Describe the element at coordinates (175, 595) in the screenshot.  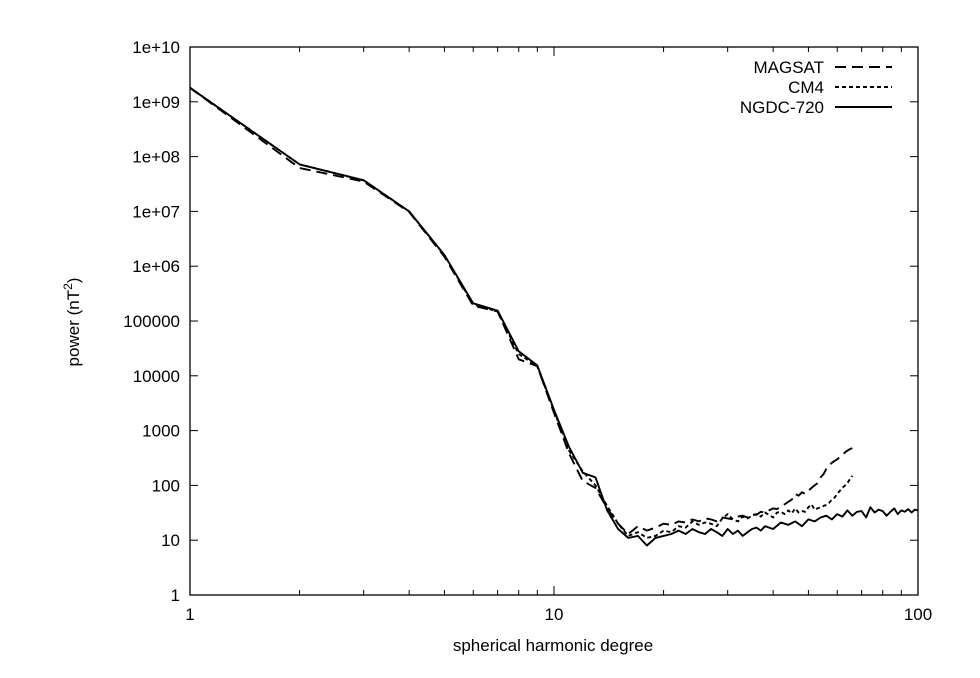
I see `y-tick-label: 1` at that location.